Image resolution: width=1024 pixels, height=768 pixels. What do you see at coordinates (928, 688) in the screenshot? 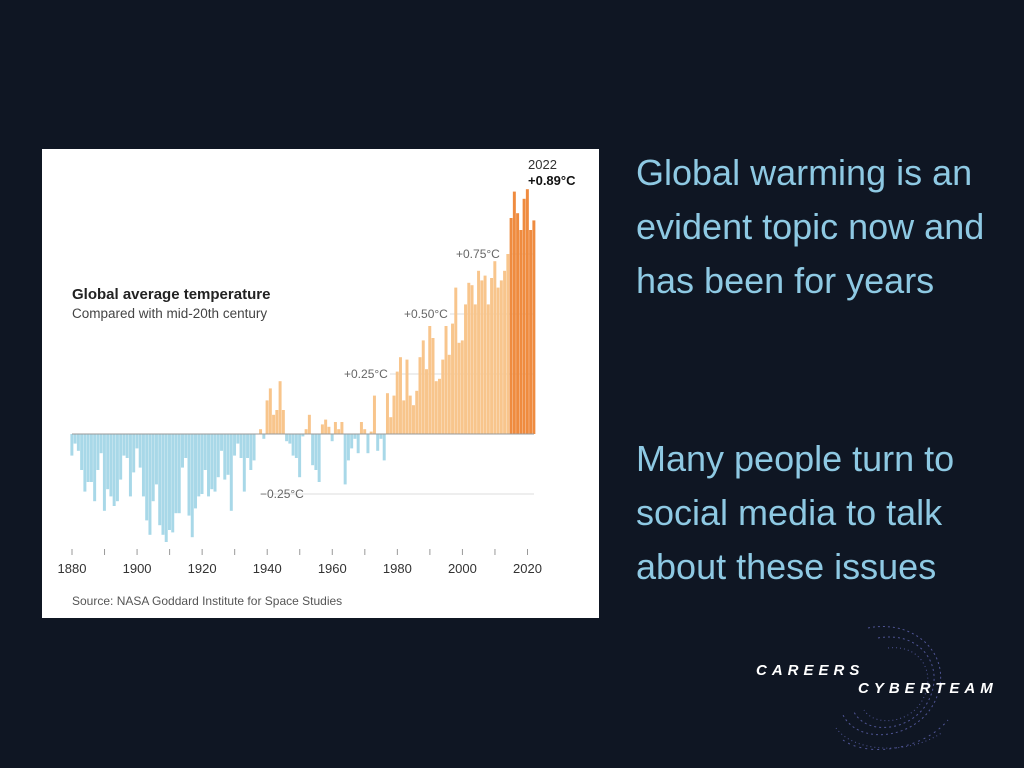
I see `logo-cyberteam-text: CYBERTEAM` at bounding box center [928, 688].